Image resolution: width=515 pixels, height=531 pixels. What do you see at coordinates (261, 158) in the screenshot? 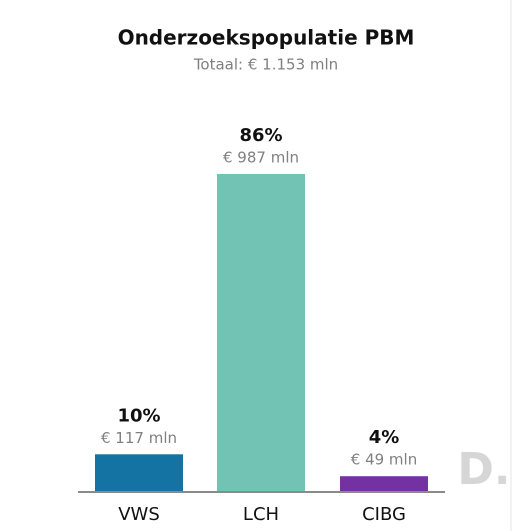
I see `value-label: € 987 mln` at bounding box center [261, 158].